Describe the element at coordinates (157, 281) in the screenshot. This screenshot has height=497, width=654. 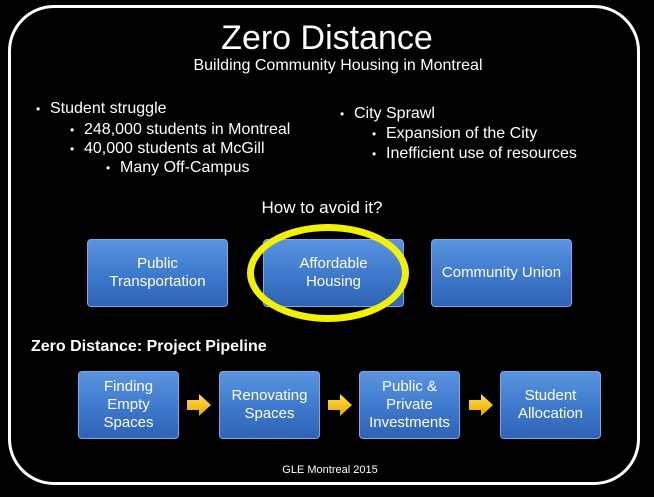
I see `box-line: Transportation` at that location.